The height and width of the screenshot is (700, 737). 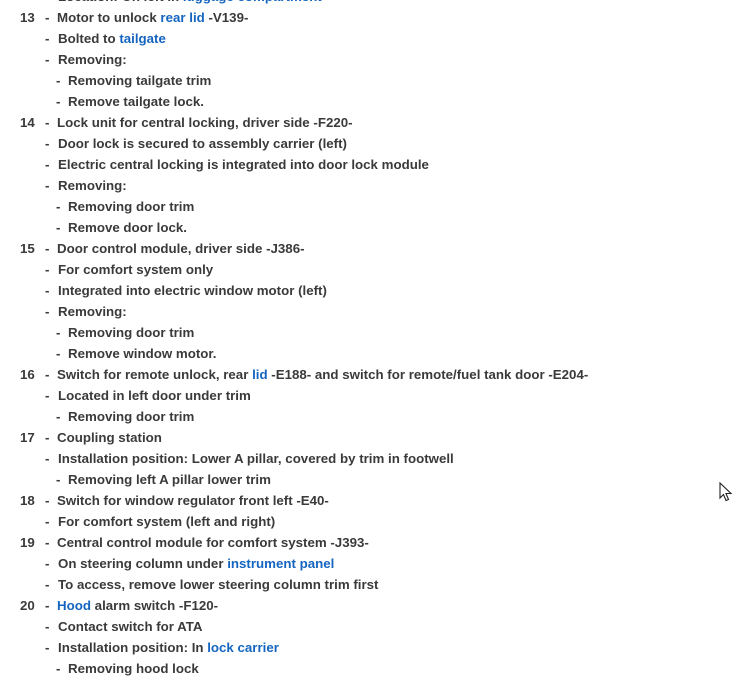 I want to click on text-segment: -V139-, so click(x=226, y=17).